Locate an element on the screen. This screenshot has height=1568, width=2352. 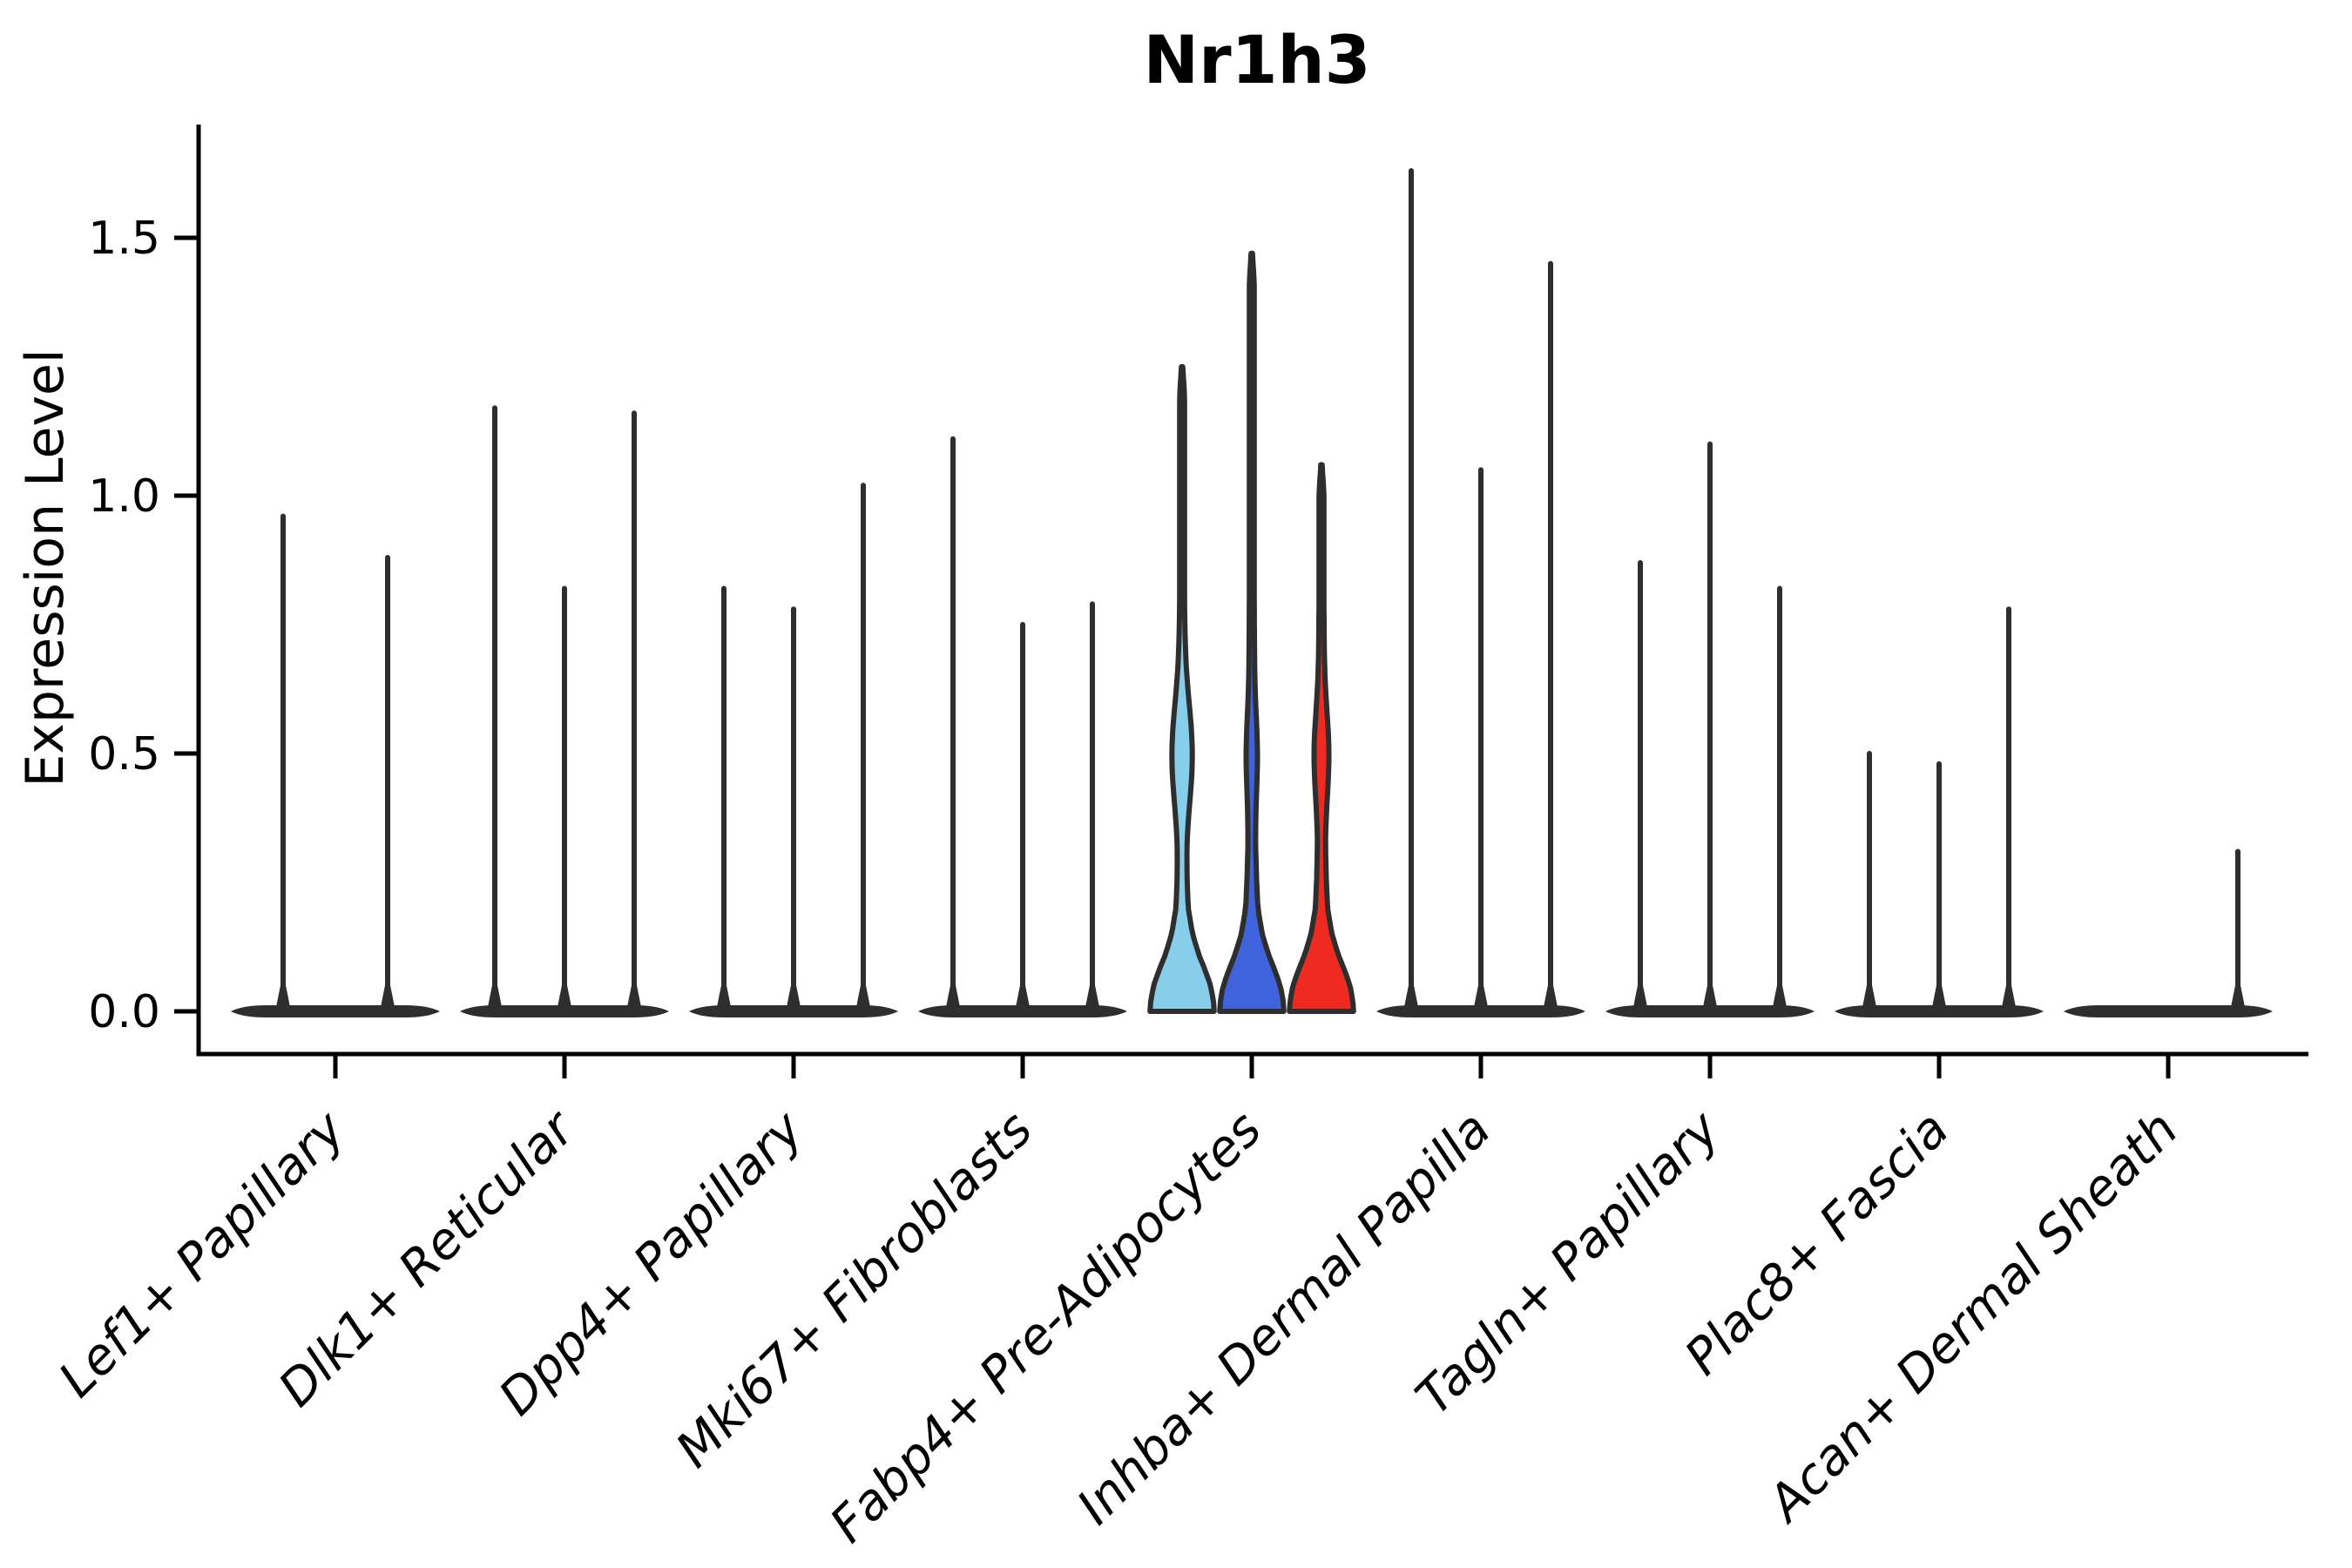
x-tick-label: Inhba+ Dermal Papilla is located at coordinates (1284, 1318).